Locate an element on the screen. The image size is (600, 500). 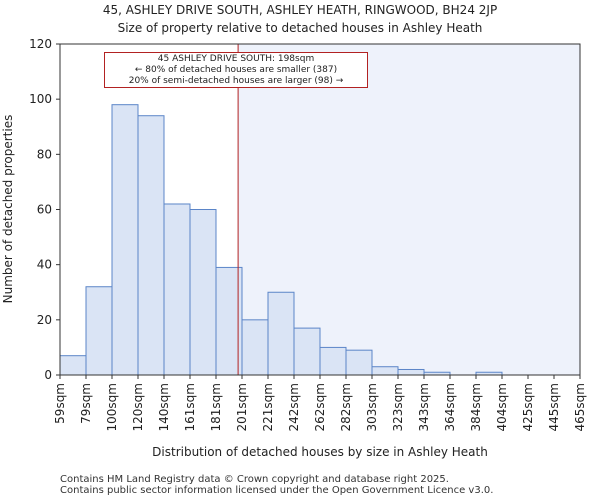
x-tick-label: 384sqm is located at coordinates (476, 407).